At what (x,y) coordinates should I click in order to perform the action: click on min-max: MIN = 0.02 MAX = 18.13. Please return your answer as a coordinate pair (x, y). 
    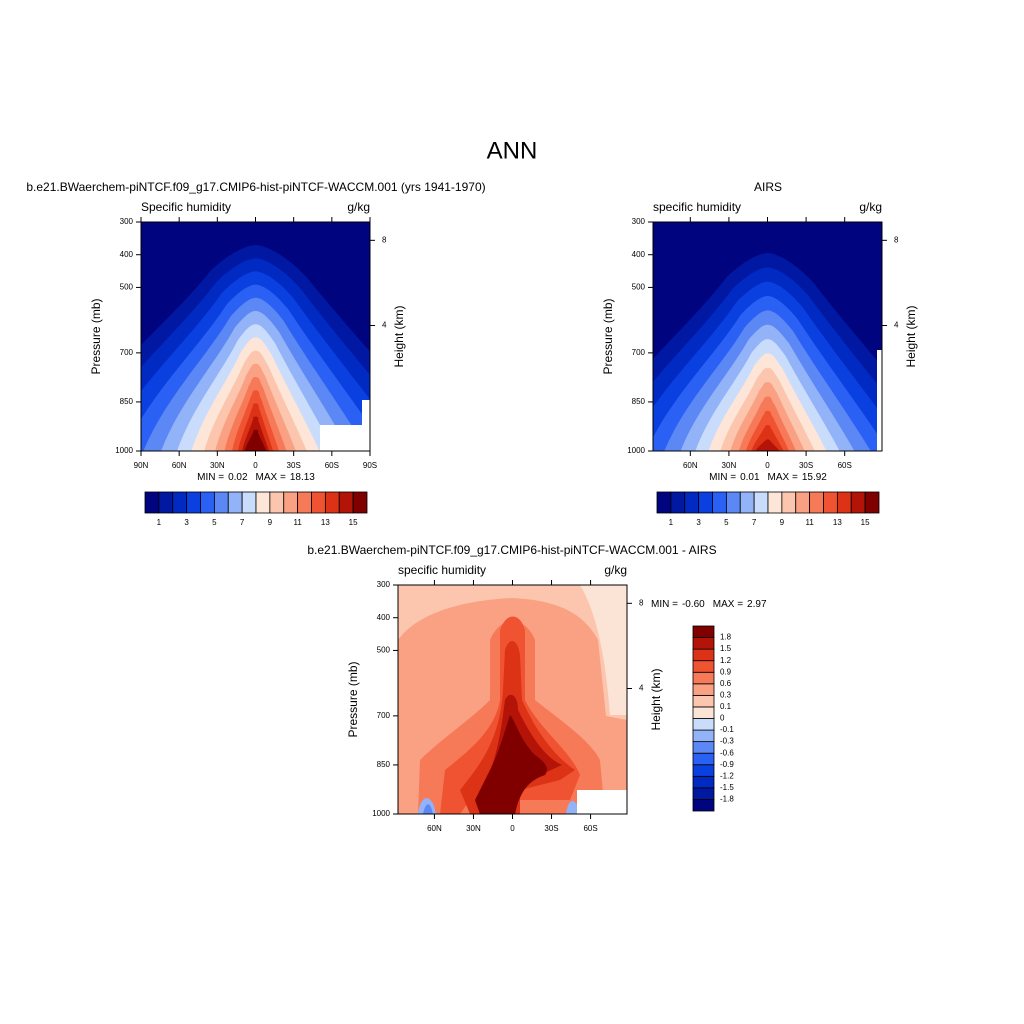
    Looking at the image, I should click on (256, 477).